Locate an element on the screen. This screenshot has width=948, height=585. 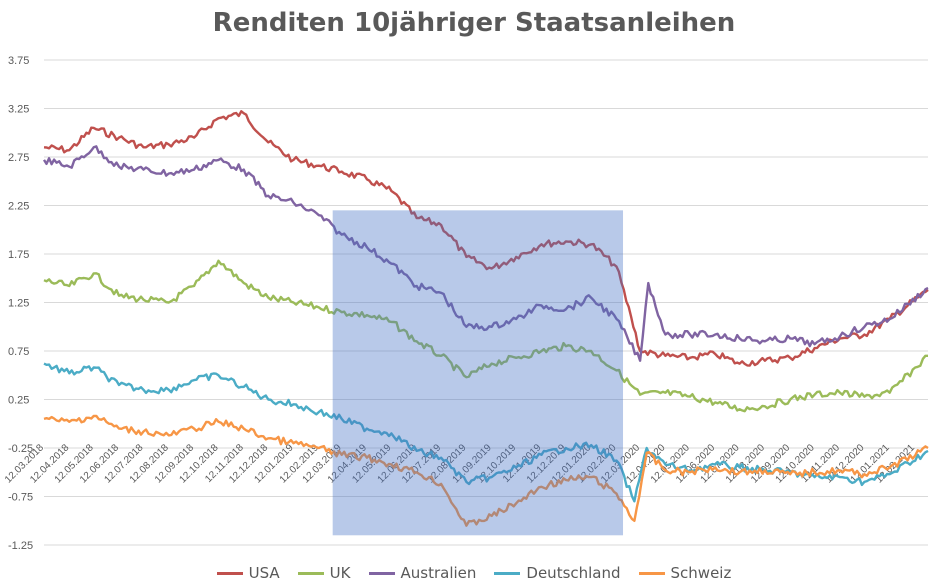
legend-label: UK is located at coordinates (340, 573).